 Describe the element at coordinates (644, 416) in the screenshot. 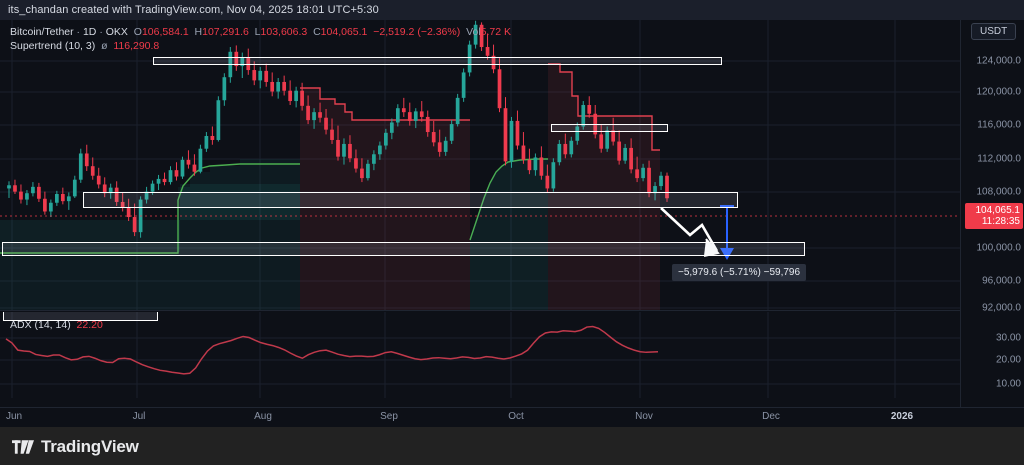

I see `time-tick: Nov` at that location.